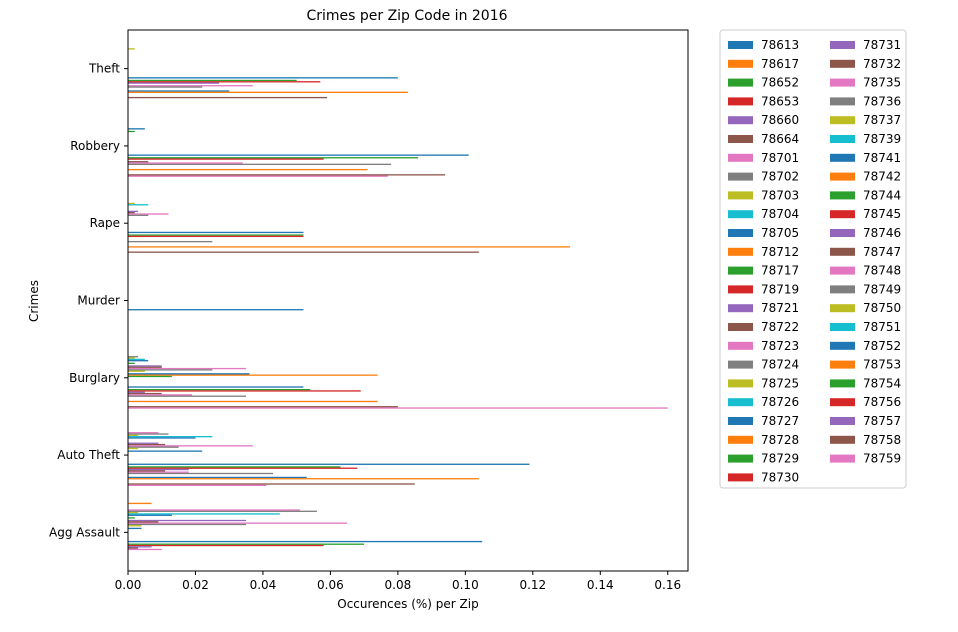 The width and height of the screenshot is (958, 632). I want to click on bar-78741-rape, so click(216, 232).